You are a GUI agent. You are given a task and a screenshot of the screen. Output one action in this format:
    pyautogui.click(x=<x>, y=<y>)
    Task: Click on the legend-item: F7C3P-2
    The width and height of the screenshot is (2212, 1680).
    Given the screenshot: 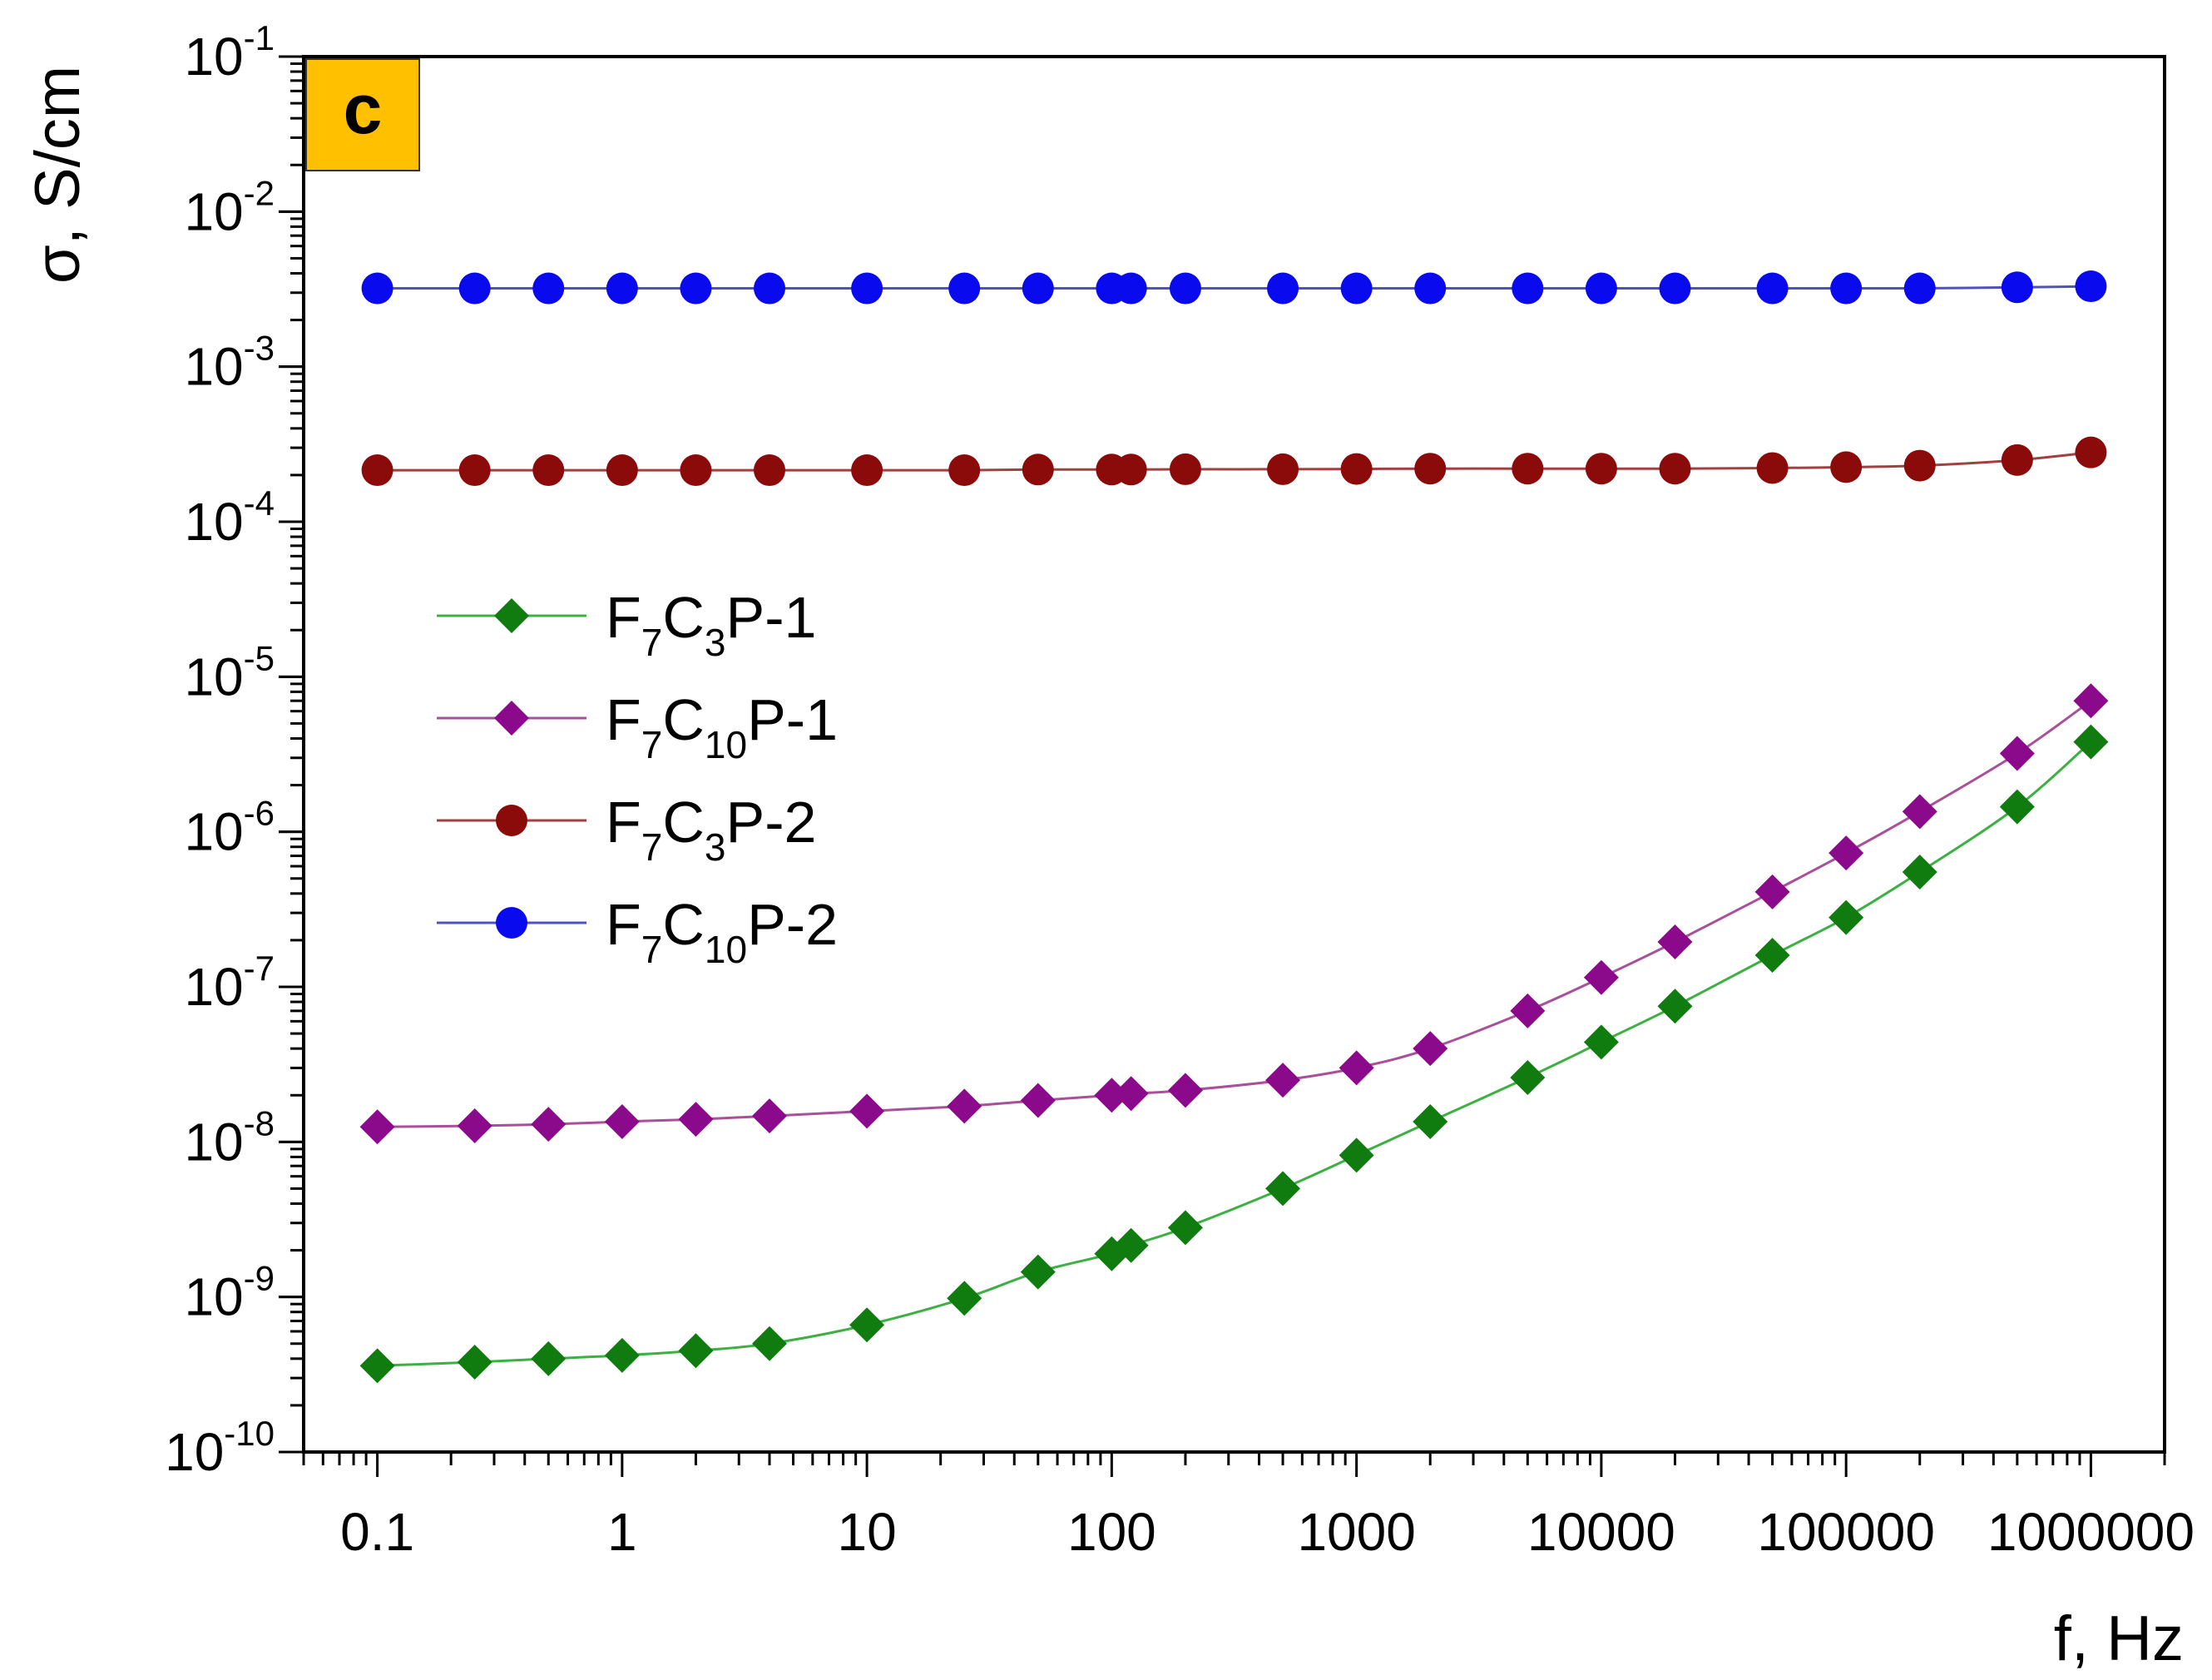 What is the action you would take?
    pyautogui.click(x=626, y=829)
    